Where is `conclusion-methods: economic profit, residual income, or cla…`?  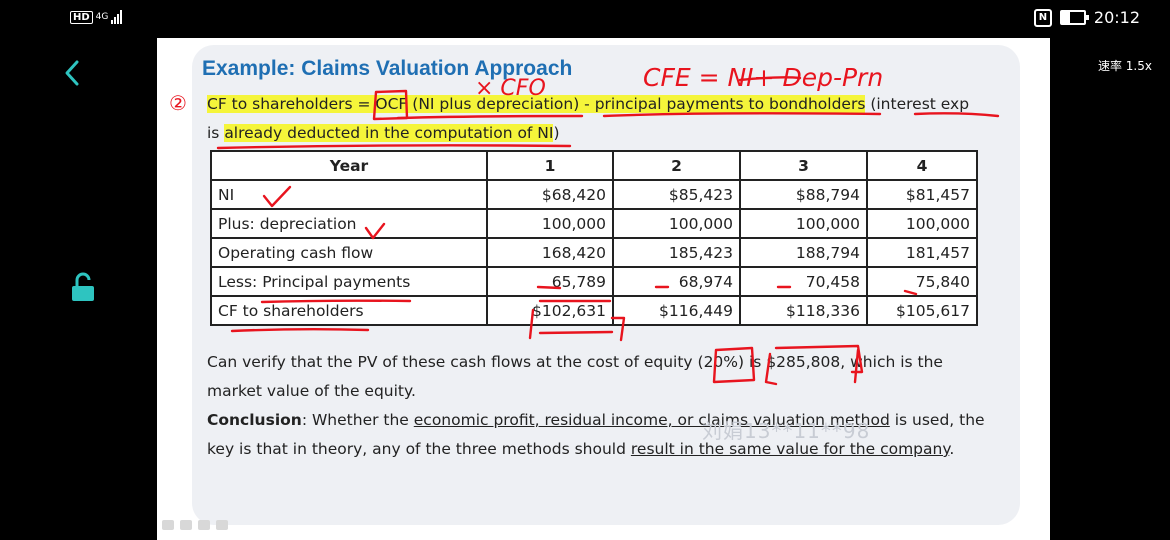 conclusion-methods: economic profit, residual income, or cla… is located at coordinates (651, 420).